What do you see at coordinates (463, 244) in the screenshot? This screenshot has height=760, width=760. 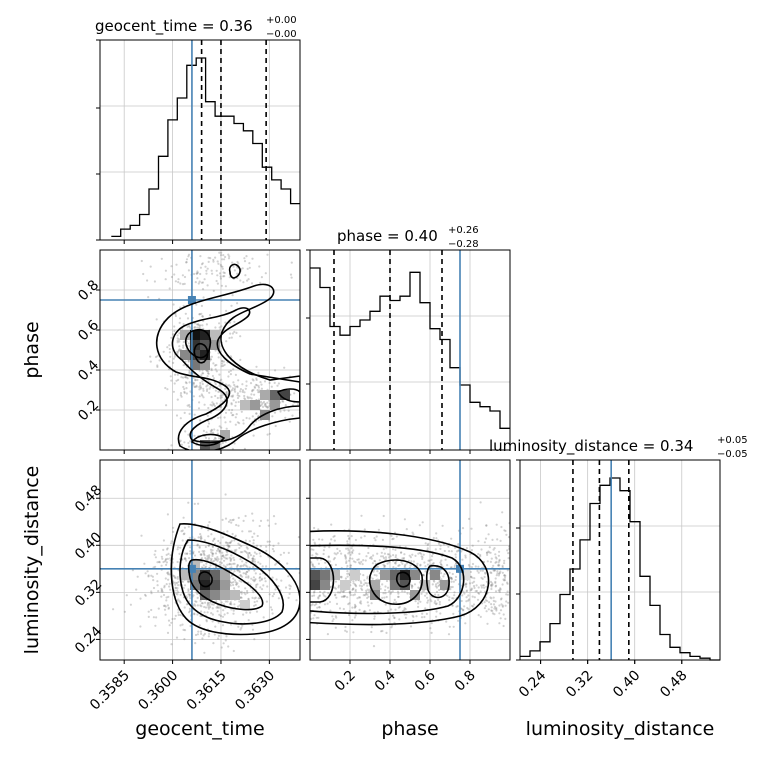 I see `title-lower: −0.28` at bounding box center [463, 244].